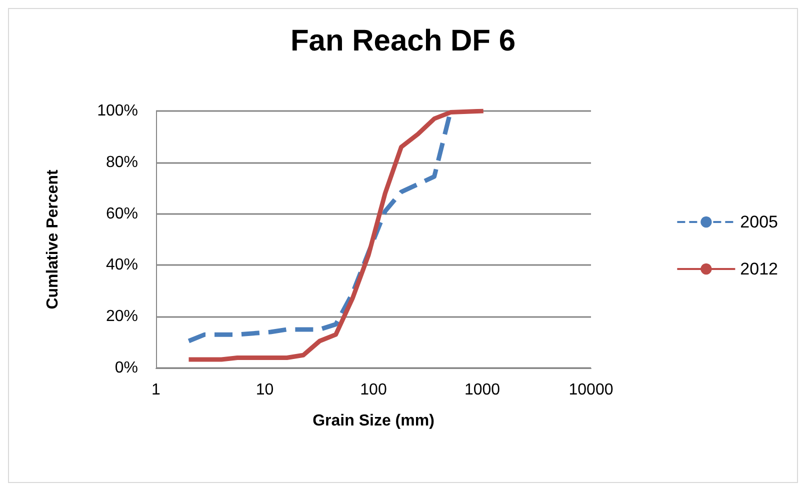 The image size is (806, 491). Describe the element at coordinates (373, 421) in the screenshot. I see `x-axis-title: Grain Size (mm)` at that location.